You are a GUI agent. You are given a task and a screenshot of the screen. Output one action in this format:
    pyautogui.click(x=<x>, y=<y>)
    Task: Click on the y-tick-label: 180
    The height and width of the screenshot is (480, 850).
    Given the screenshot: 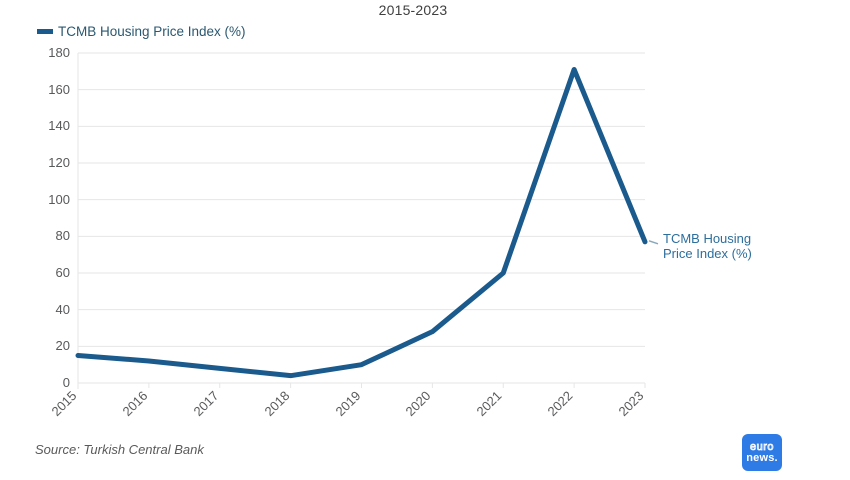 What is the action you would take?
    pyautogui.click(x=59, y=52)
    